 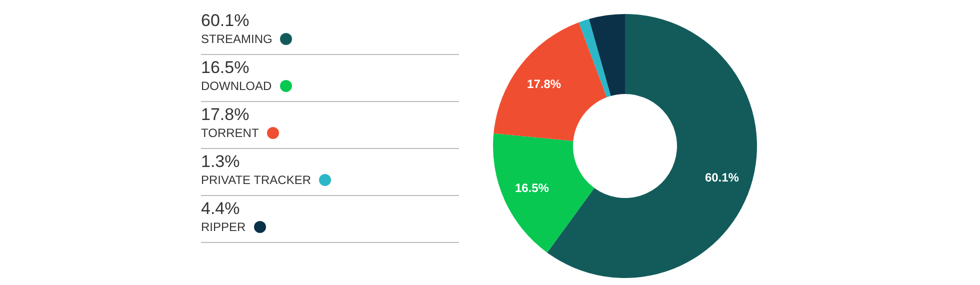 What do you see at coordinates (221, 209) in the screenshot?
I see `data-label: 4.4%` at bounding box center [221, 209].